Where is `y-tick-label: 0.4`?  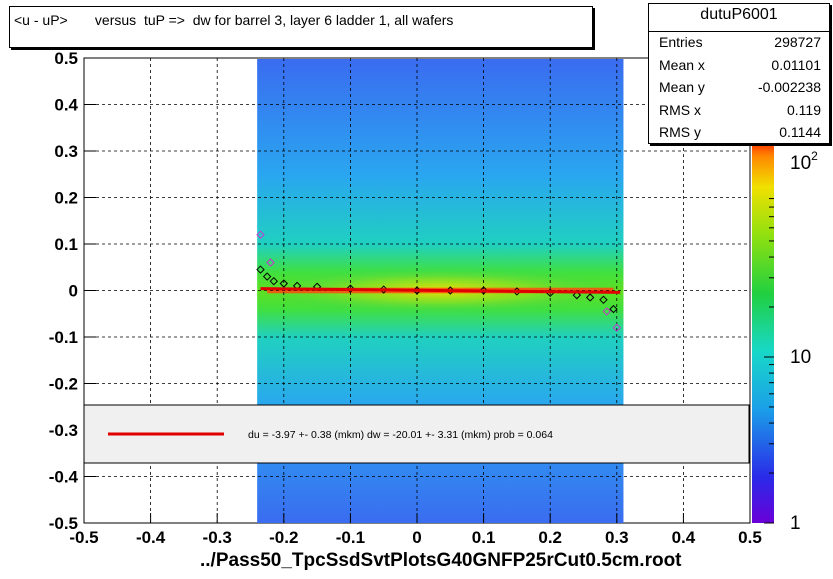 y-tick-label: 0.4 is located at coordinates (66, 105).